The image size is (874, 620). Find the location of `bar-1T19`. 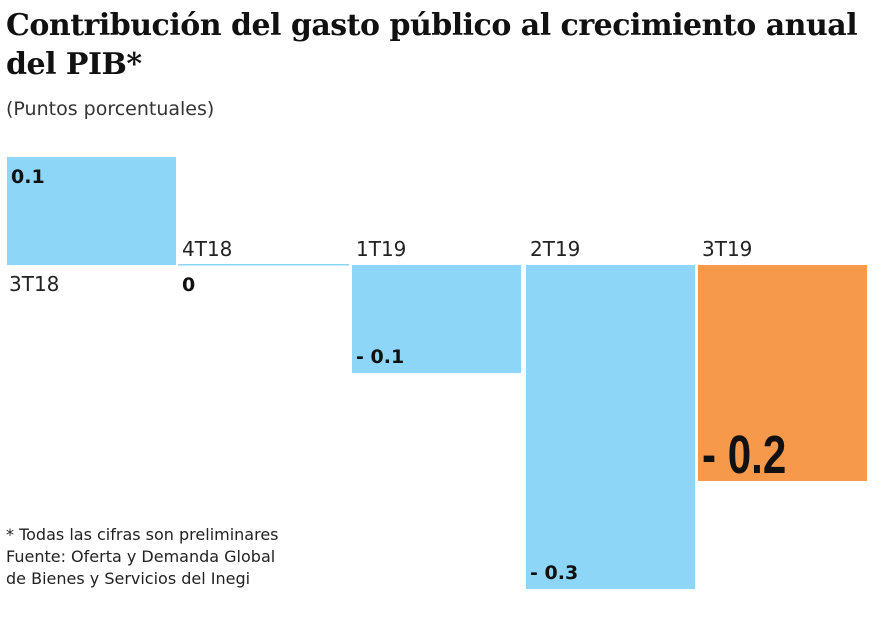

bar-1T19 is located at coordinates (436, 319).